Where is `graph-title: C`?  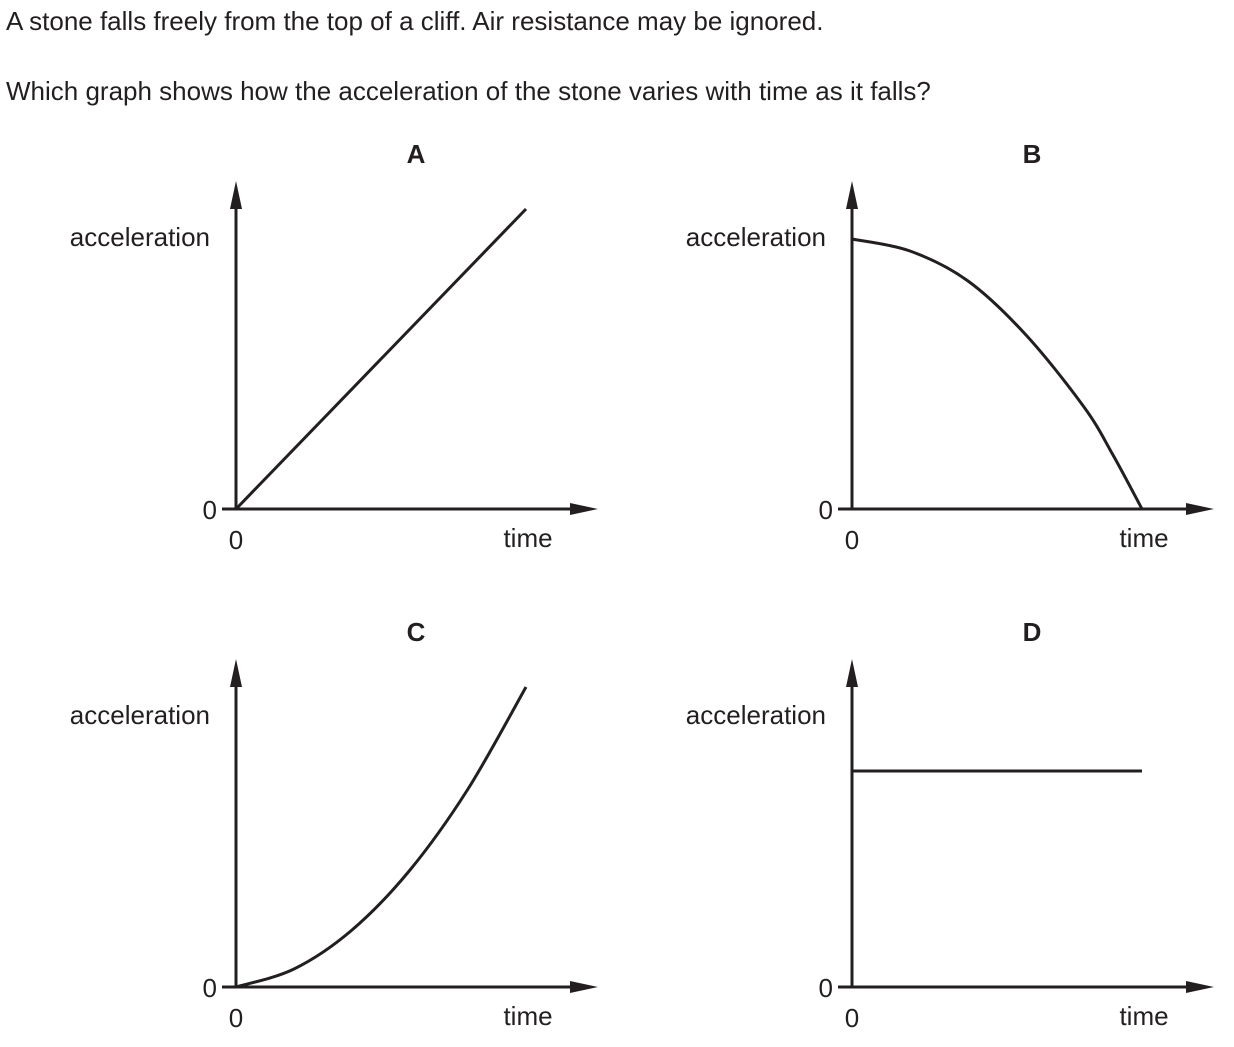
graph-title: C is located at coordinates (416, 632).